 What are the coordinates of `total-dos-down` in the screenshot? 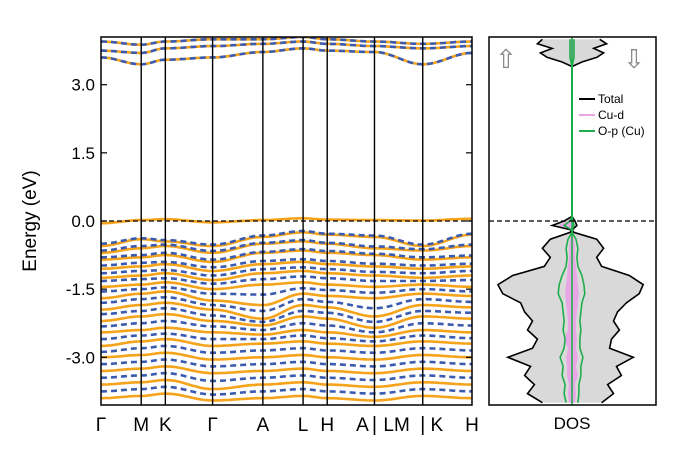 It's located at (607, 221).